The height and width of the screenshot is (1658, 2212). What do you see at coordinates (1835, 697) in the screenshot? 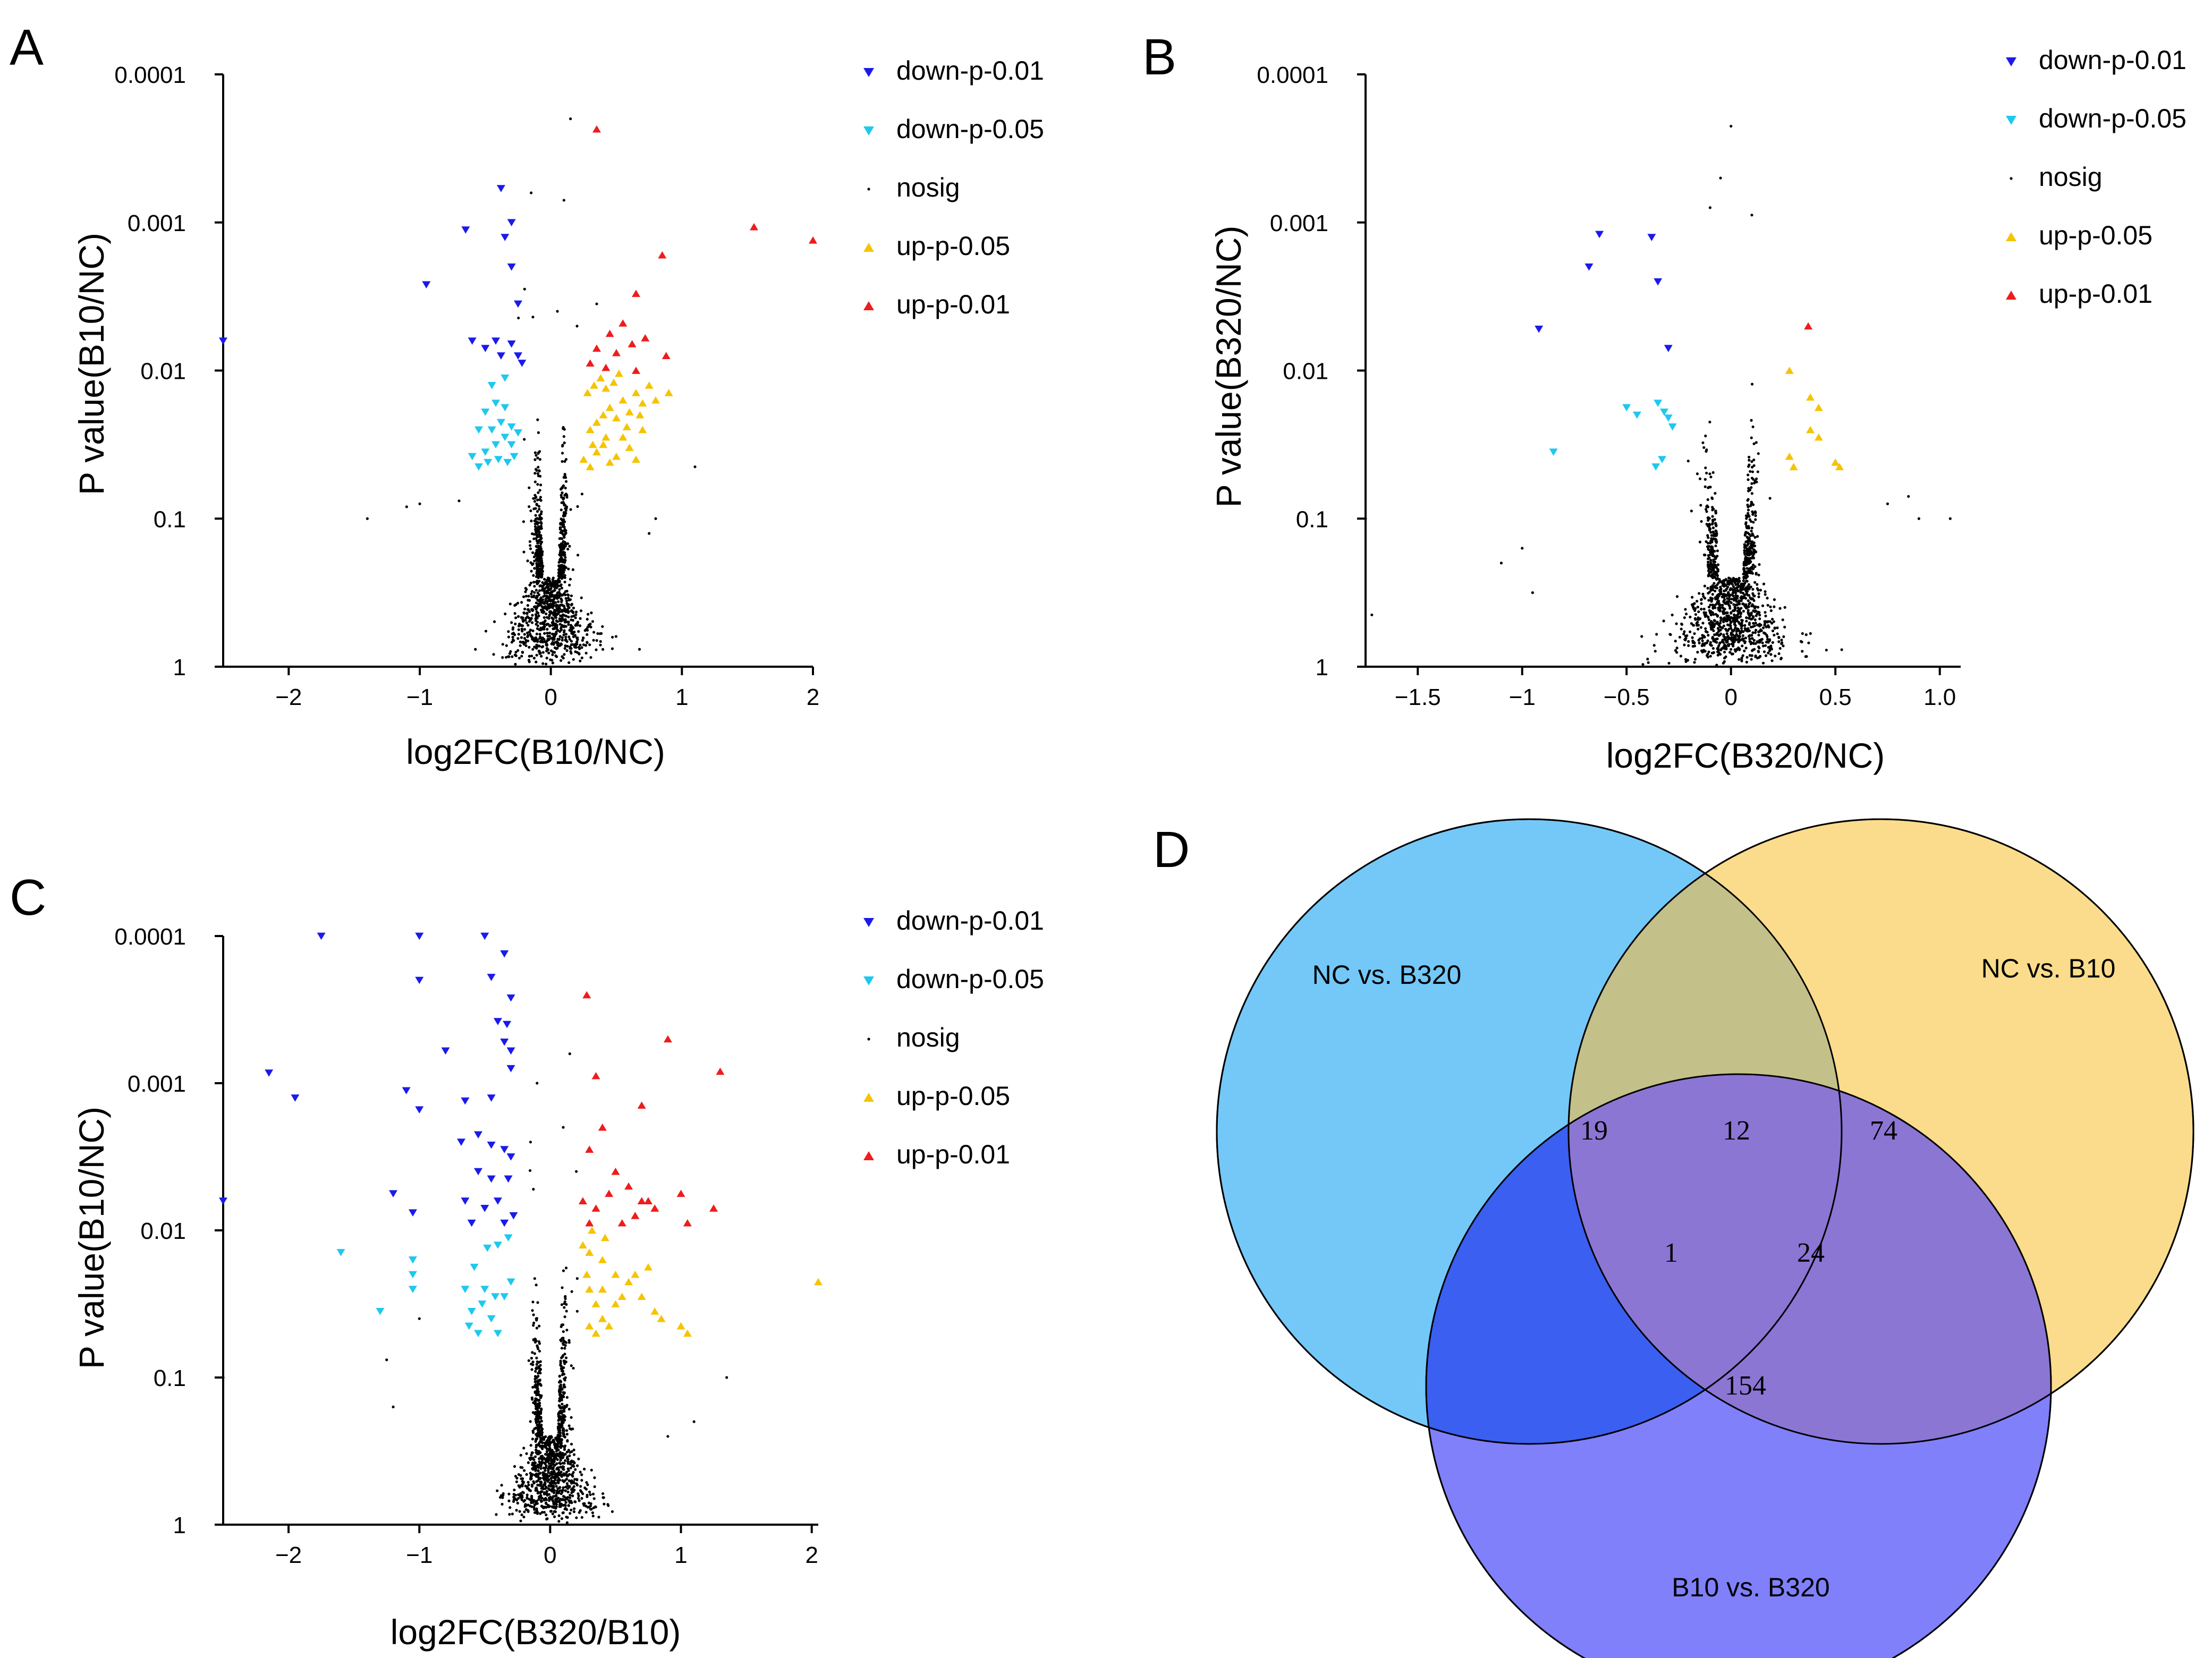
I see `x-tick-label: 0.5` at bounding box center [1835, 697].